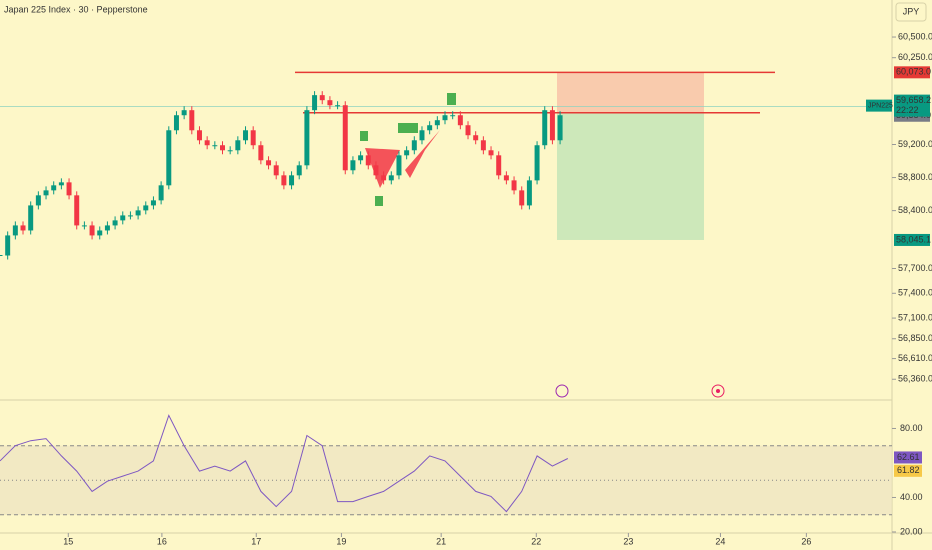  Describe the element at coordinates (806, 541) in the screenshot. I see `x-tick-label: 26` at that location.